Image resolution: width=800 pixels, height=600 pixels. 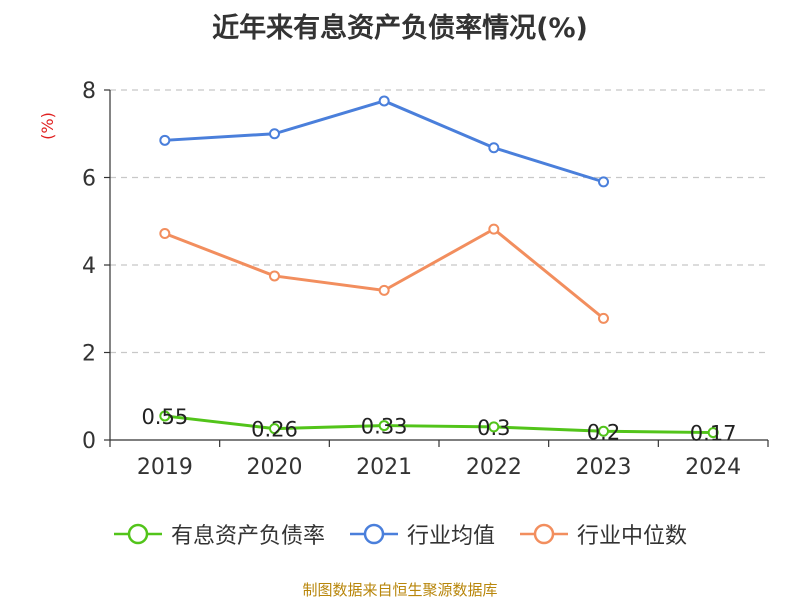 I want to click on x-tick-label: 2019, so click(x=165, y=467).